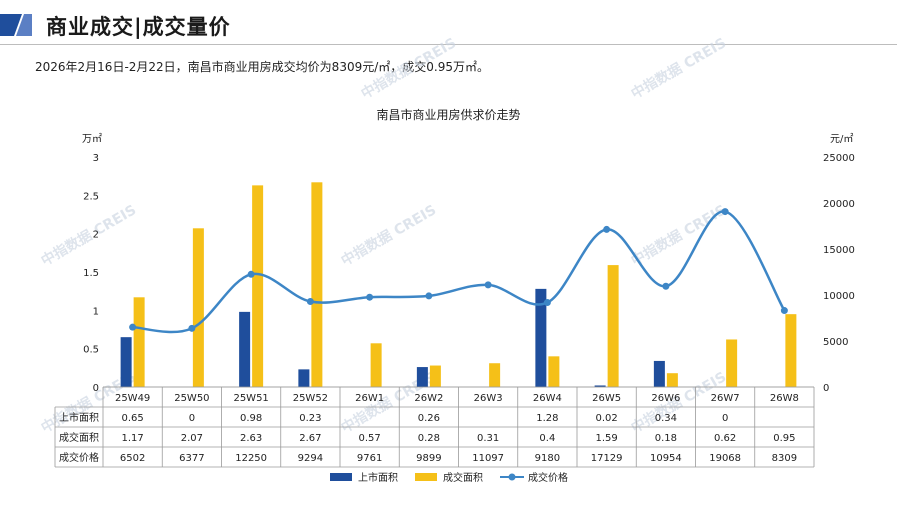 The height and width of the screenshot is (505, 897). I want to click on y-tick-left: 0.5, so click(91, 350).